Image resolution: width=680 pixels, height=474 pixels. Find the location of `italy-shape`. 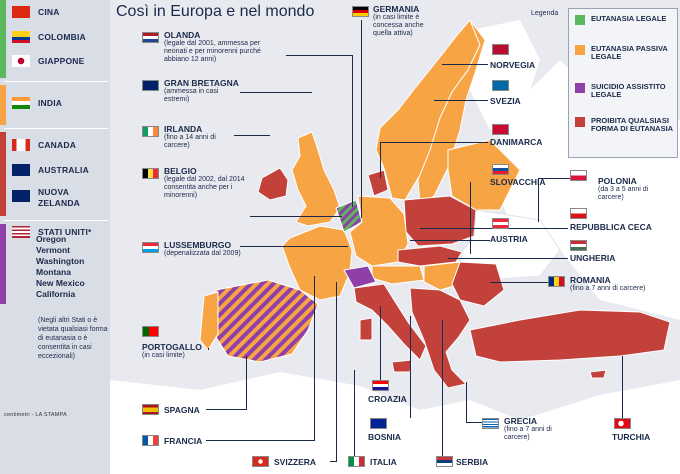

italy-shape is located at coordinates (390, 322).